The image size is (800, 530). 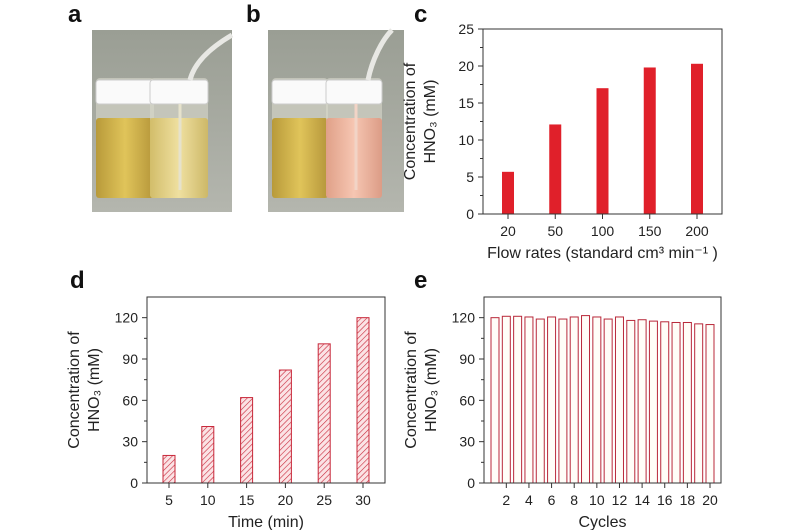 What do you see at coordinates (650, 231) in the screenshot?
I see `x-tick-label: 150` at bounding box center [650, 231].